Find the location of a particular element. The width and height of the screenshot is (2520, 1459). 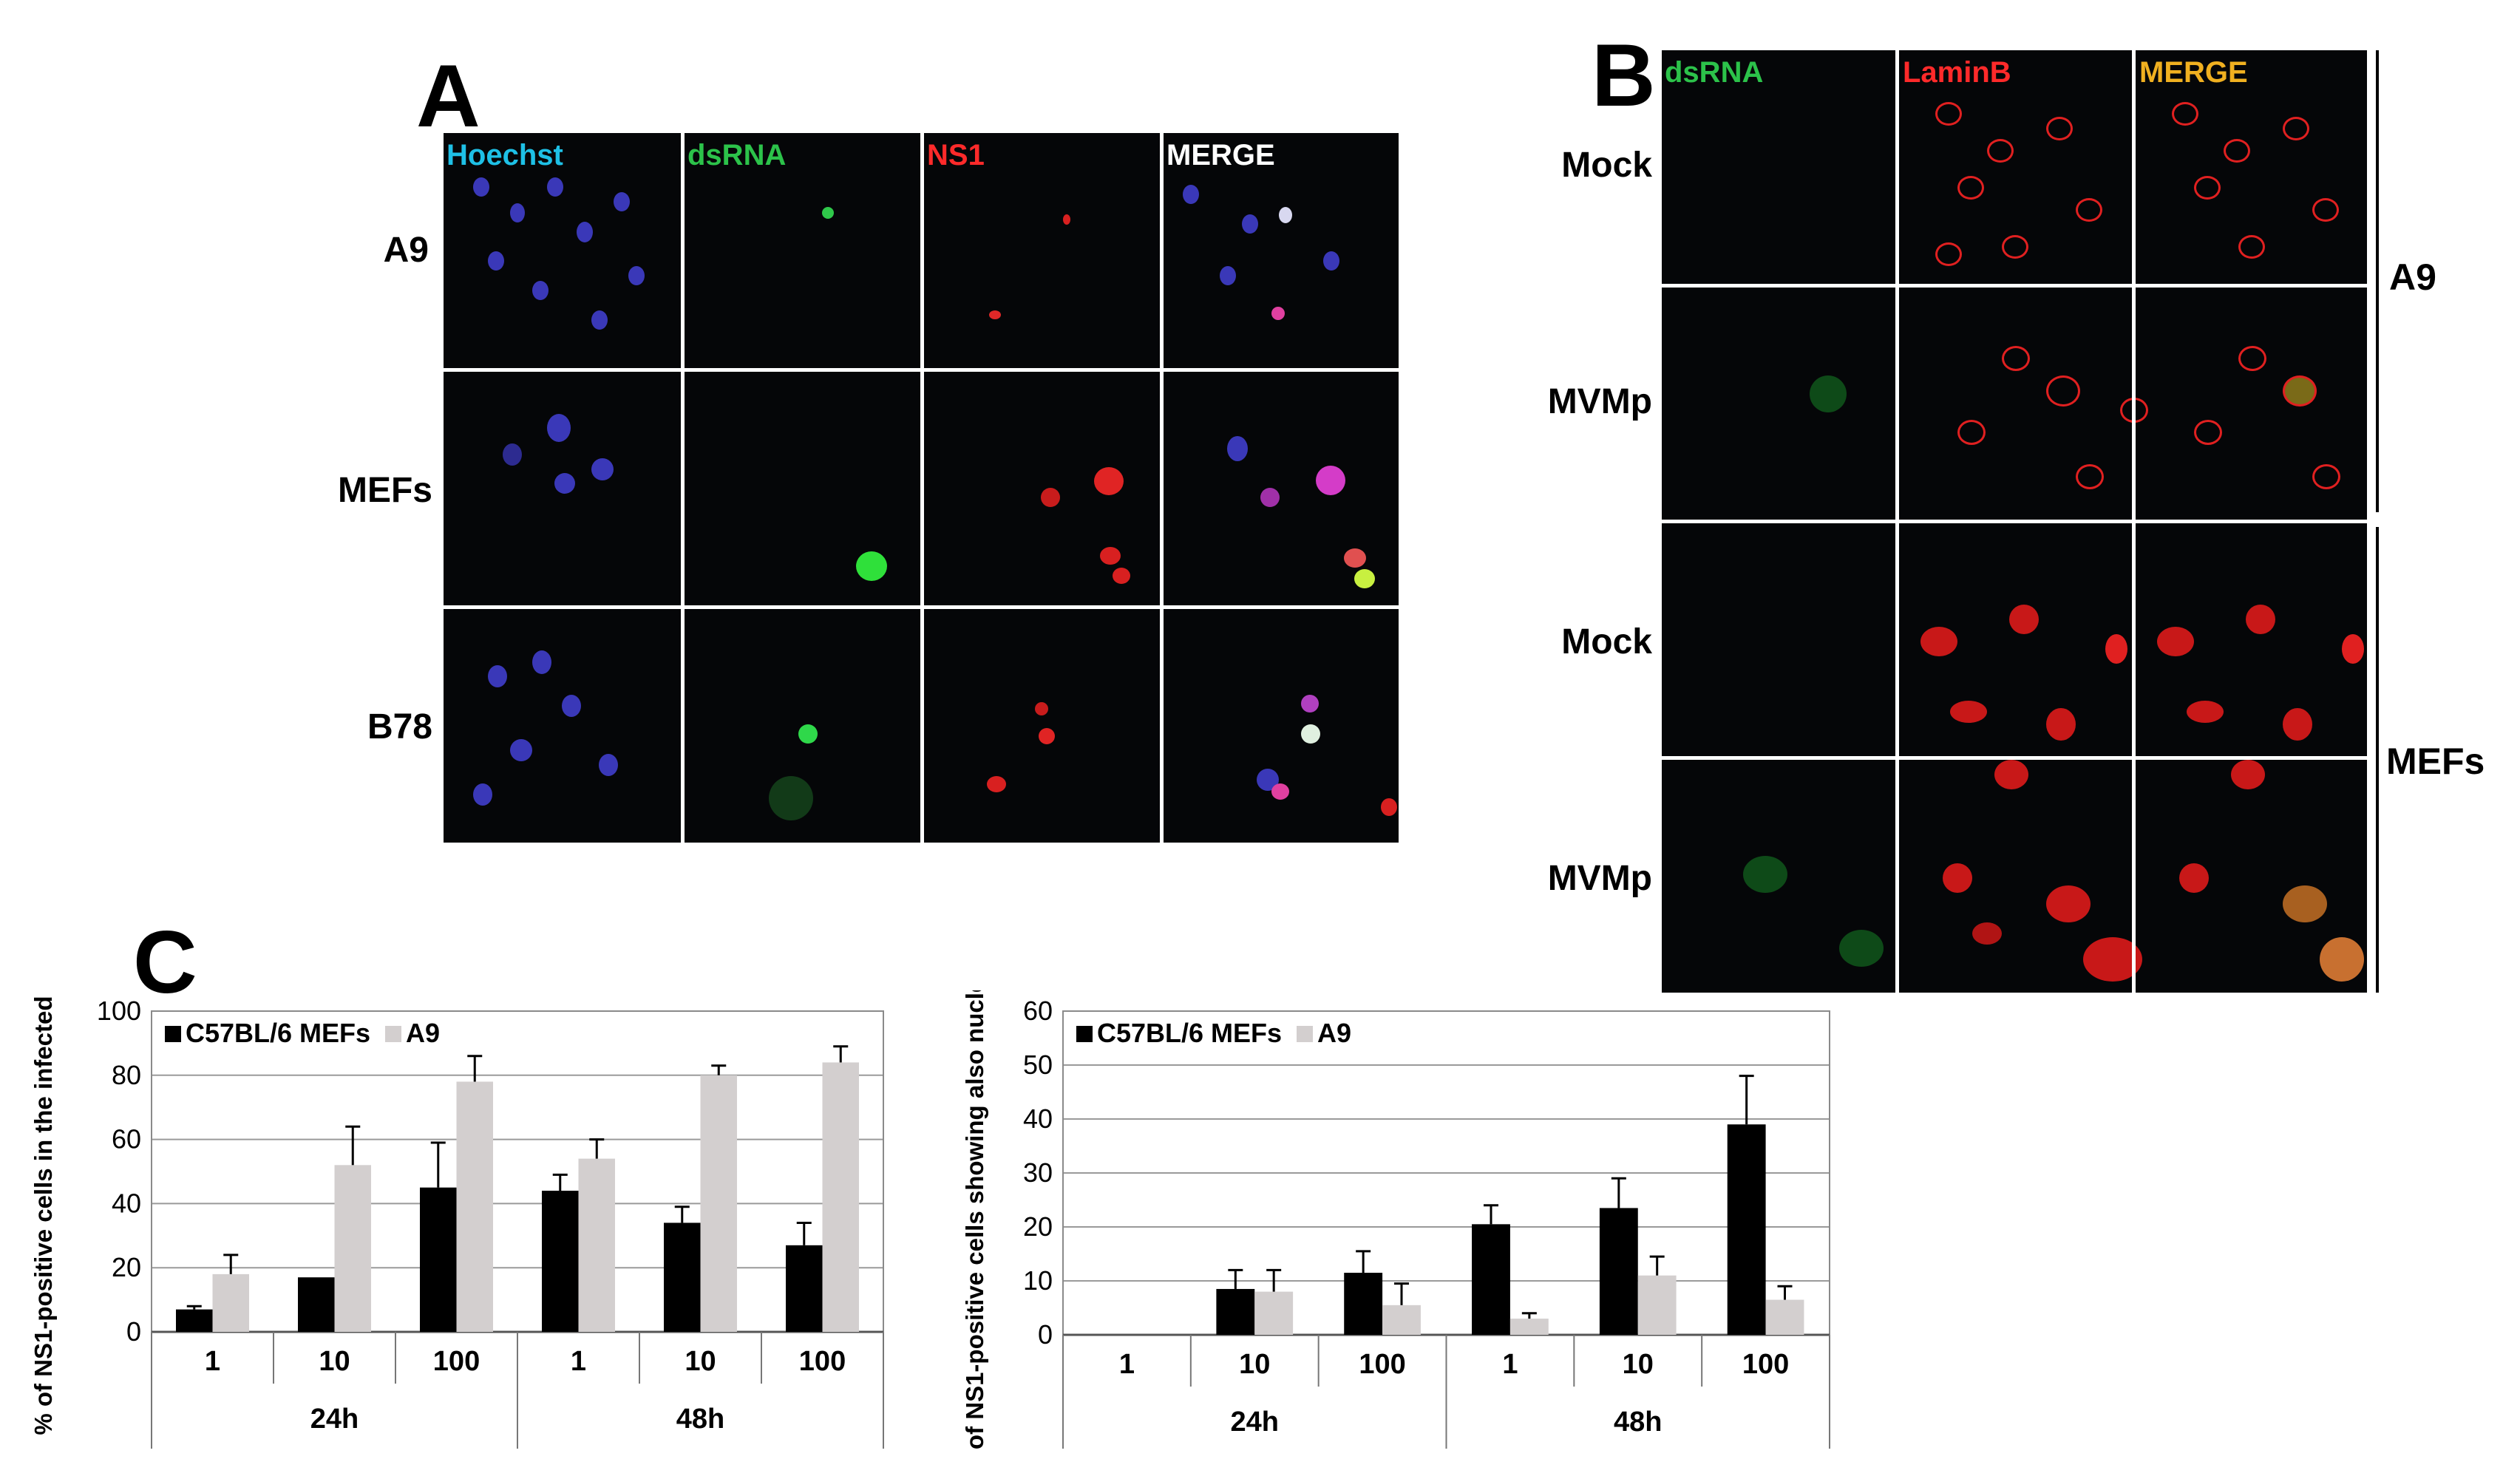

group-label-a9: A9 is located at coordinates (2412, 277).